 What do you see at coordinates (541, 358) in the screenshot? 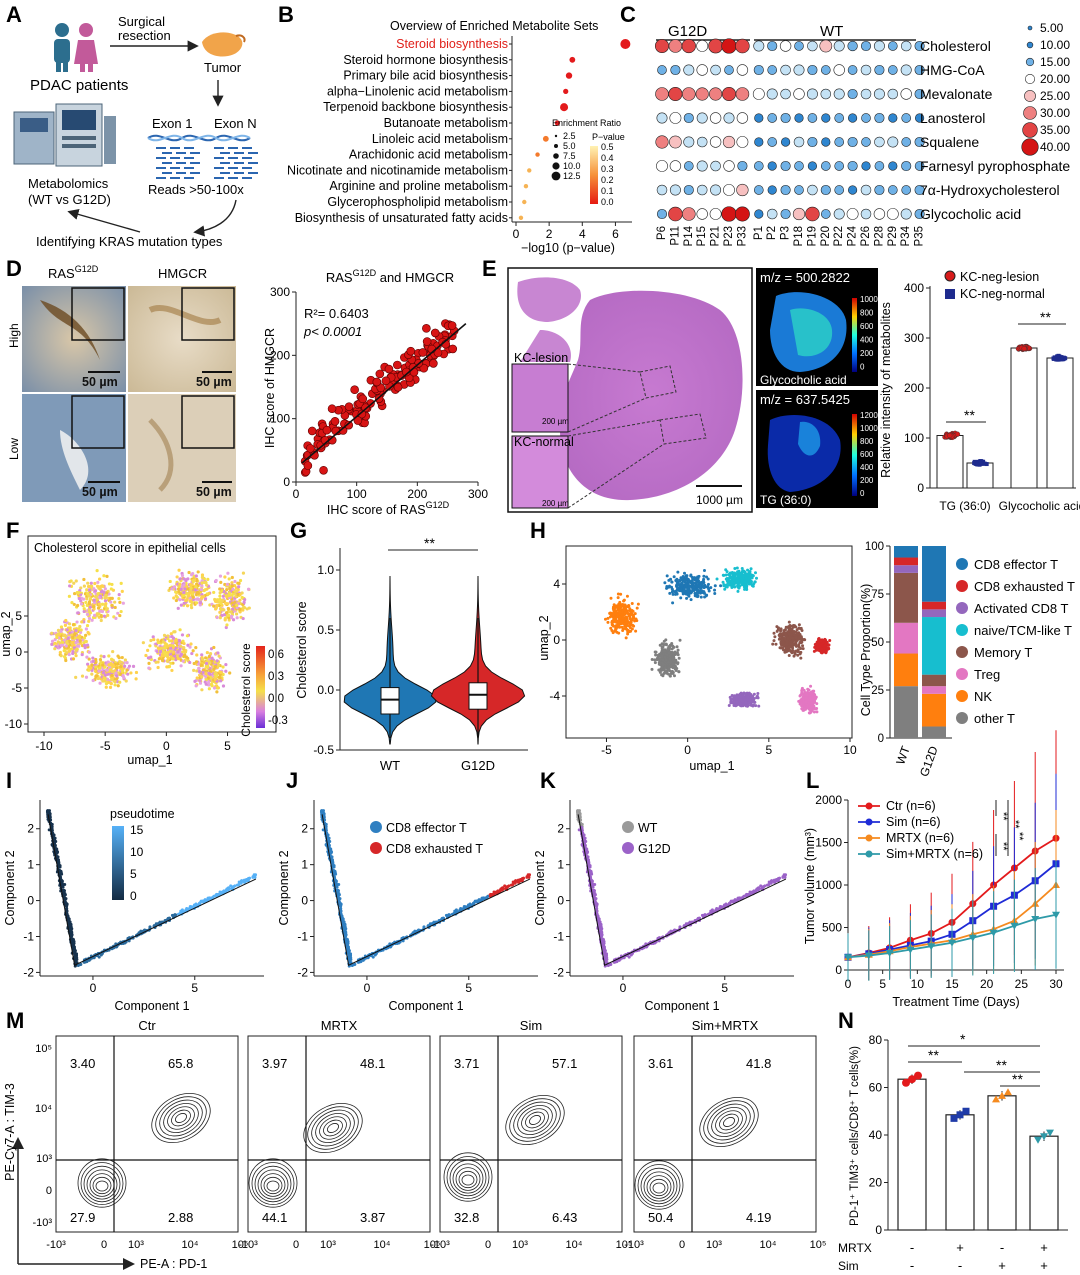
I see `kc-lesion-label: KC-lesion` at bounding box center [541, 358].